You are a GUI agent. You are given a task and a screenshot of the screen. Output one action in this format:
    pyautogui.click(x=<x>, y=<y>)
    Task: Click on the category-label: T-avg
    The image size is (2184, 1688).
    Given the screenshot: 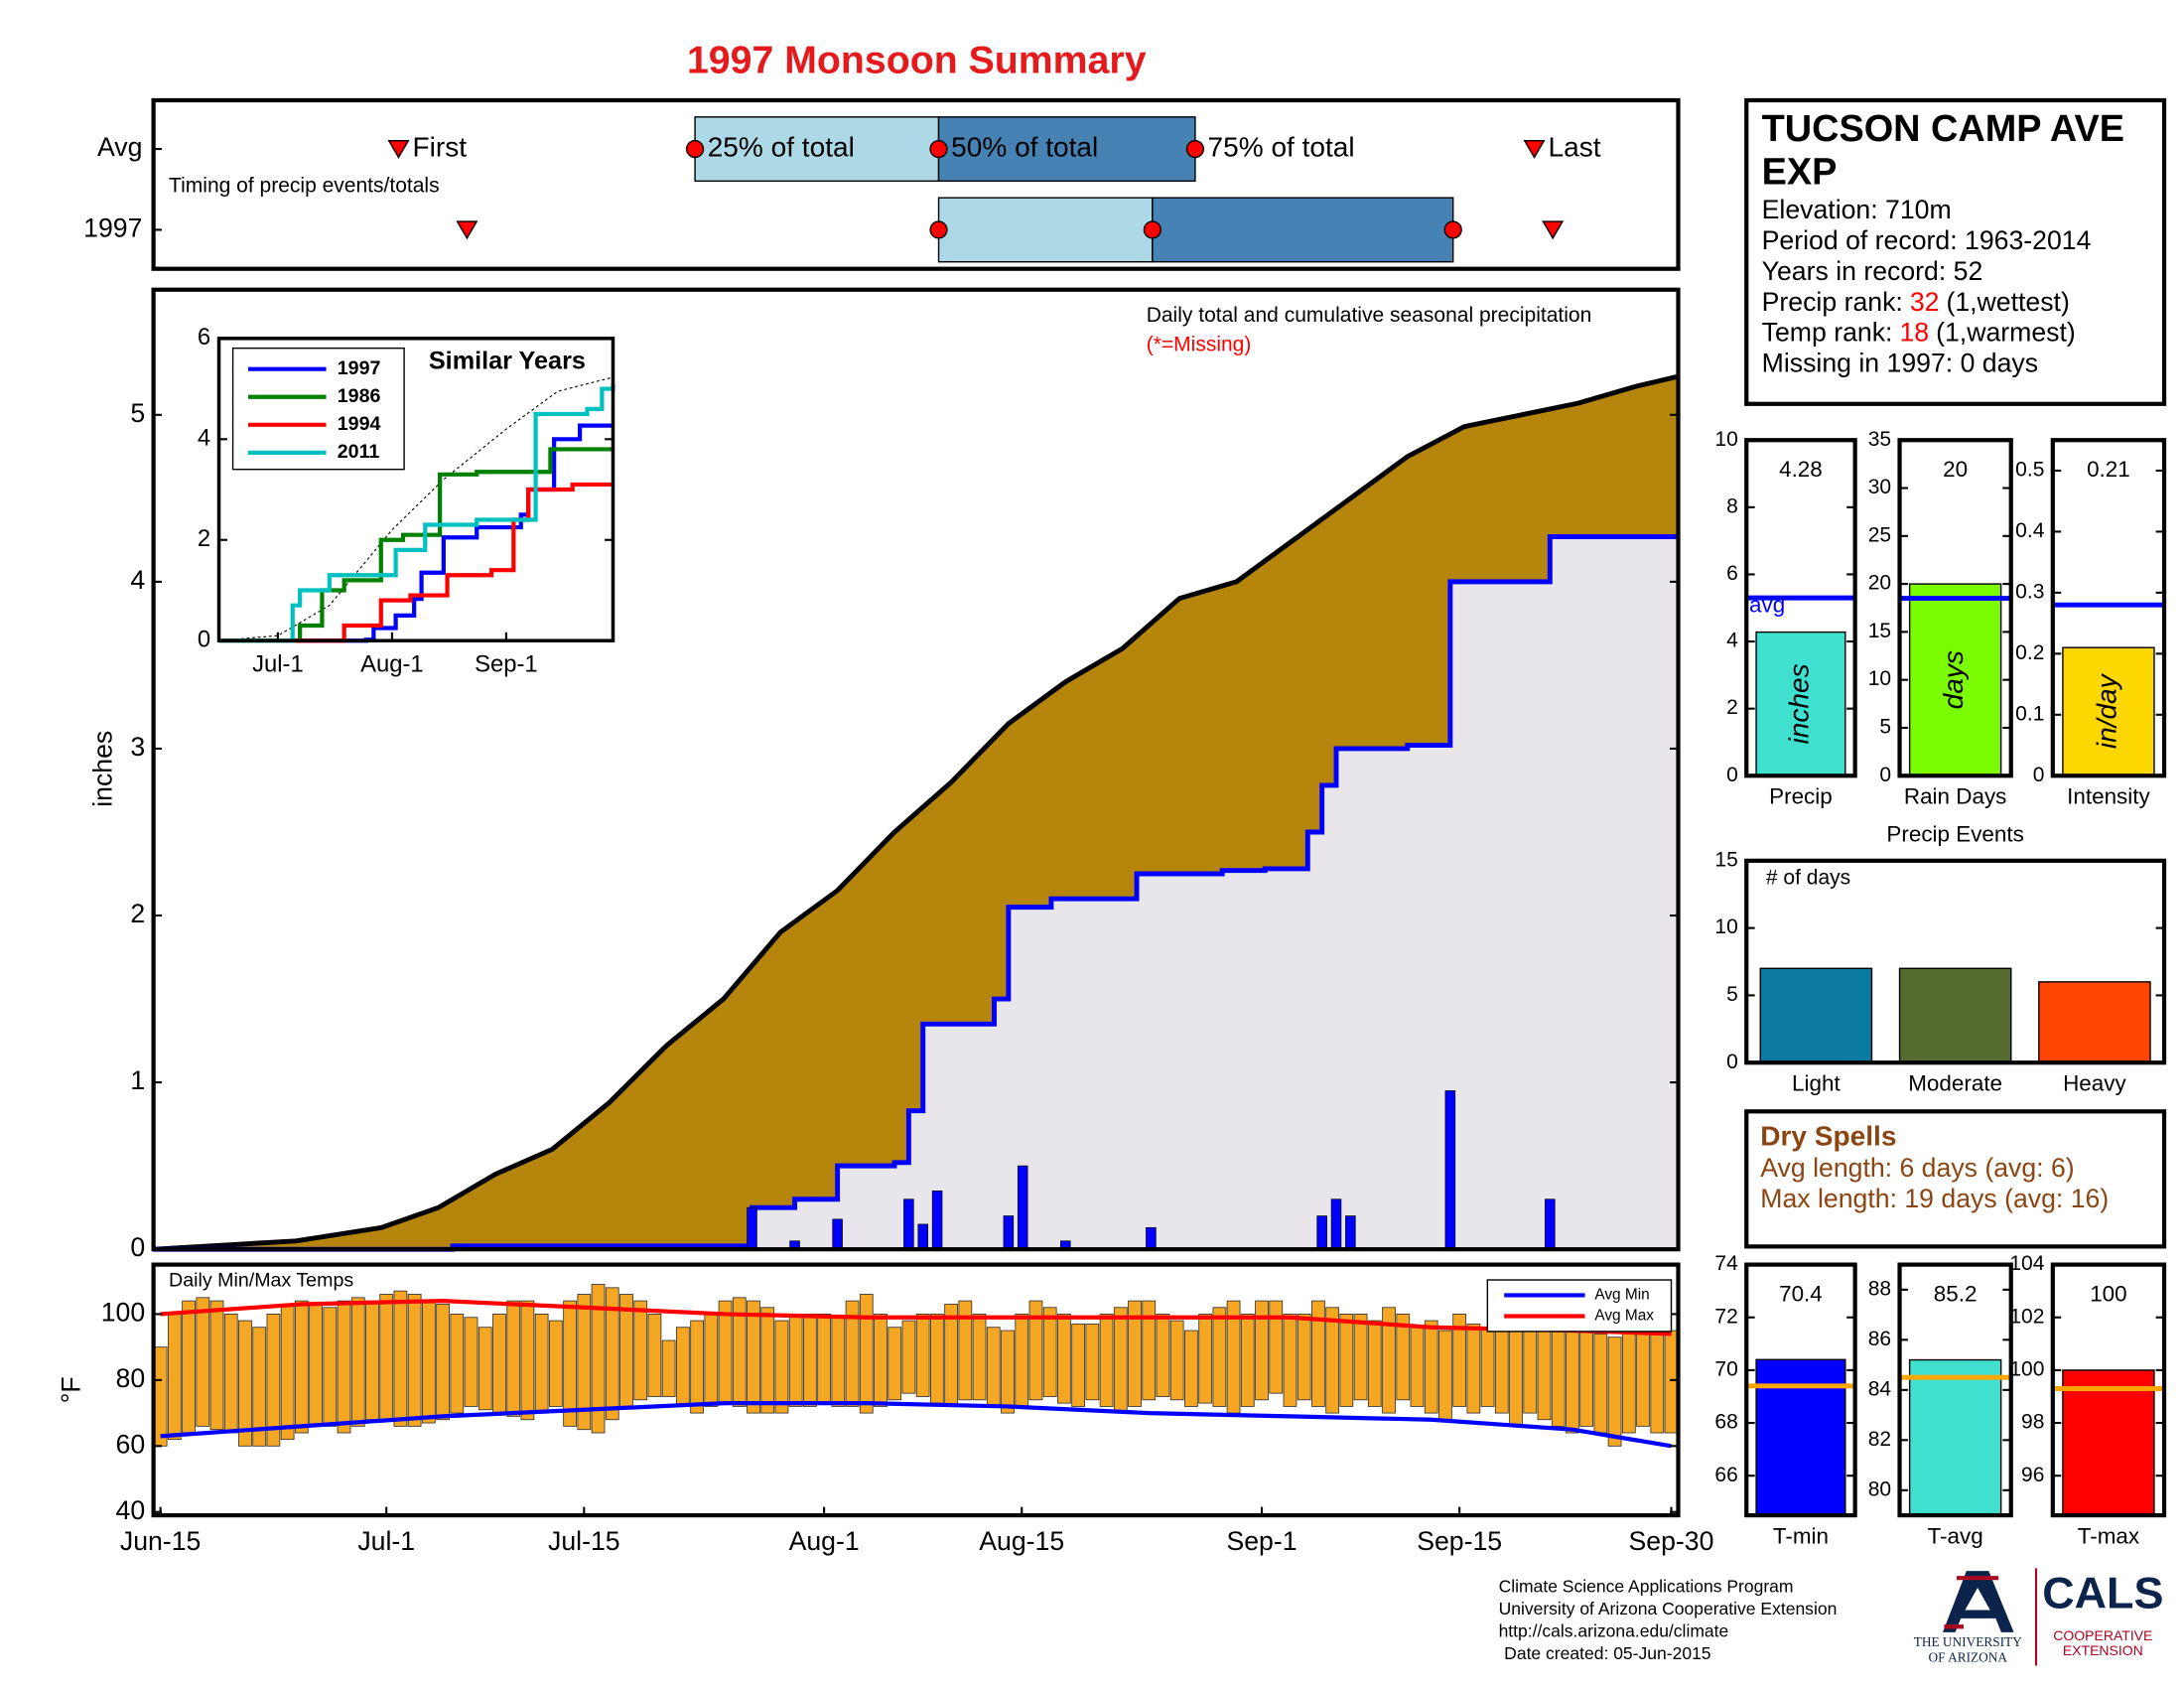 What is the action you would take?
    pyautogui.click(x=1955, y=1535)
    